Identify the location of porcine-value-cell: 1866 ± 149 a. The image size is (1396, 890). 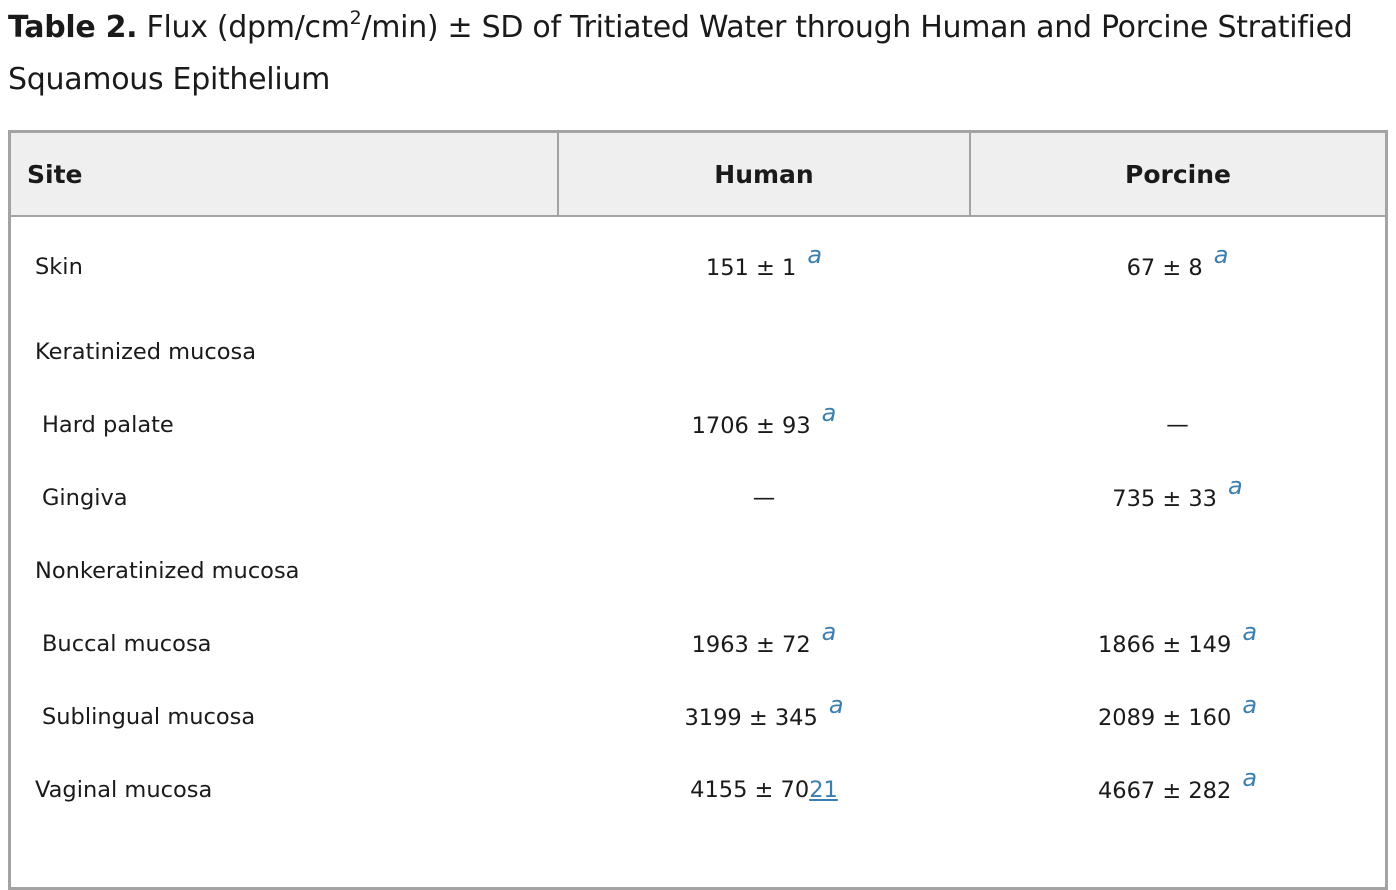
(1177, 643).